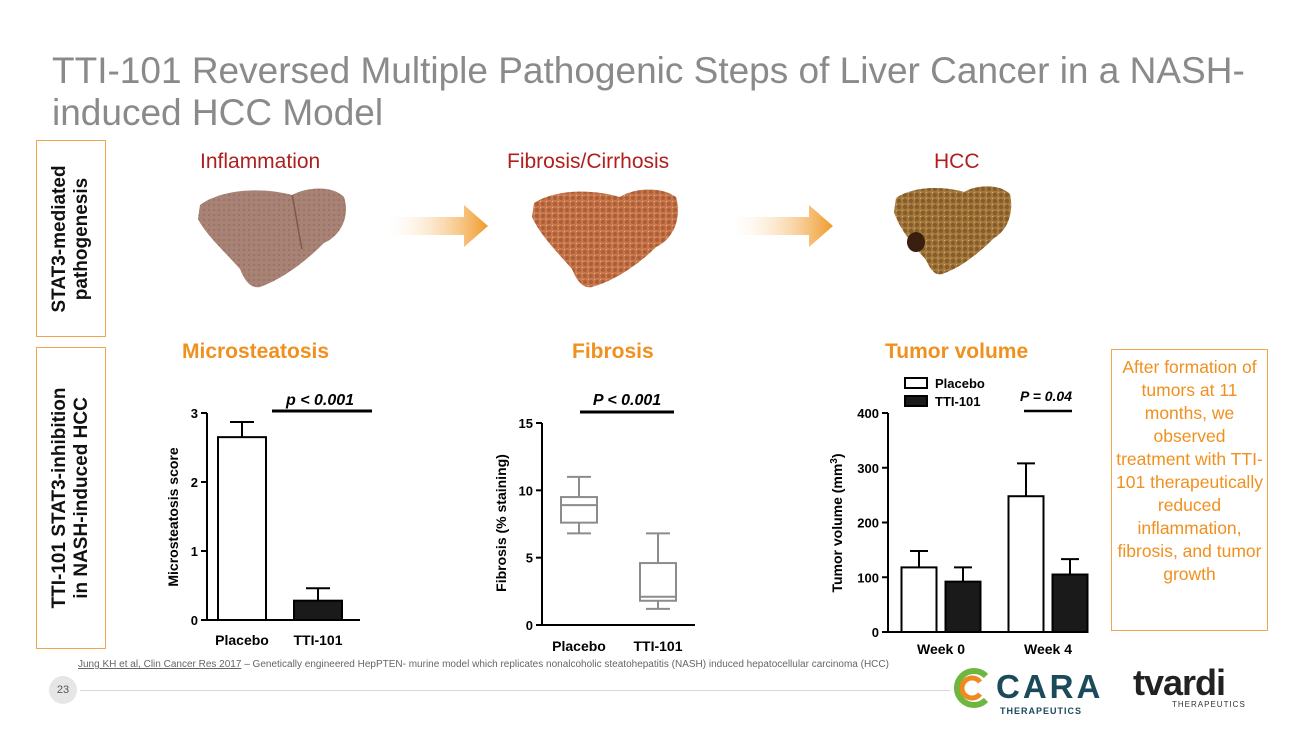 This screenshot has height=731, width=1300. I want to click on y-axis-label: Fibrosis (% staining), so click(501, 523).